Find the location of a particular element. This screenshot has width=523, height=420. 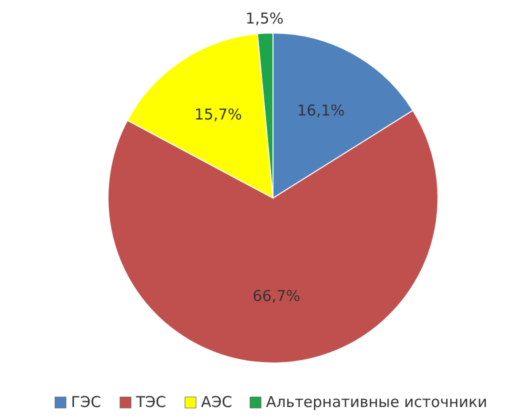

data-label: 66,7% is located at coordinates (276, 296).